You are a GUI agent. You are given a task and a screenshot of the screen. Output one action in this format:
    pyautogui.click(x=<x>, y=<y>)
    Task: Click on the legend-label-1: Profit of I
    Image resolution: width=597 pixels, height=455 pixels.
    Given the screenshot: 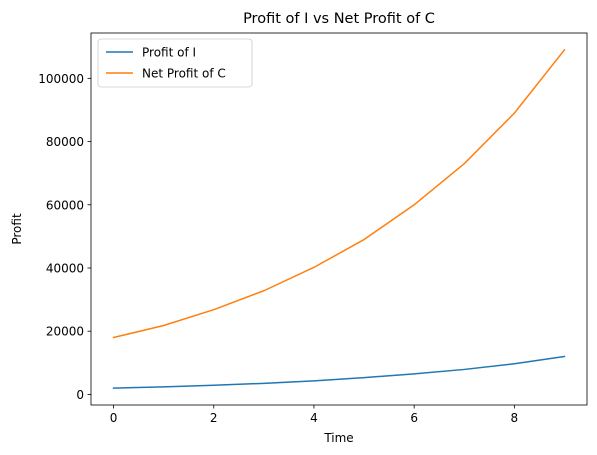 What is the action you would take?
    pyautogui.click(x=169, y=53)
    